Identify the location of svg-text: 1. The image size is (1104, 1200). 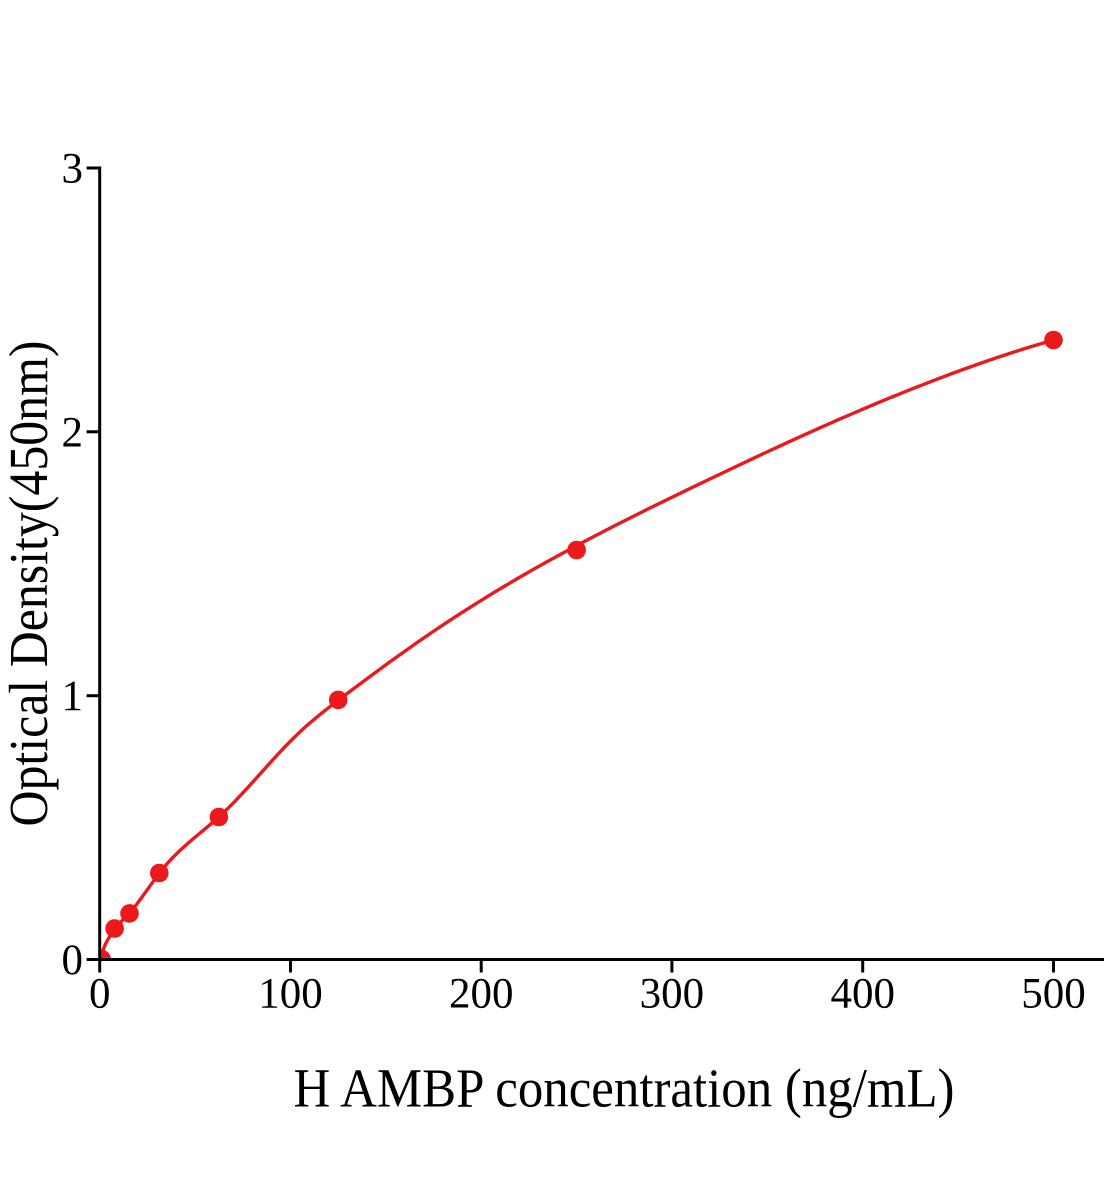
(73, 696).